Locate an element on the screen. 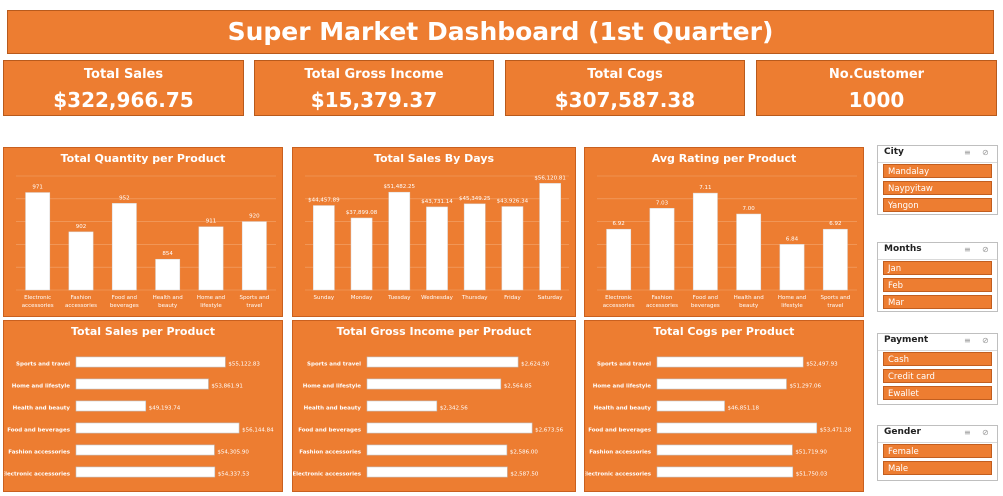  slicer-item-cash: Cash is located at coordinates (937, 359).